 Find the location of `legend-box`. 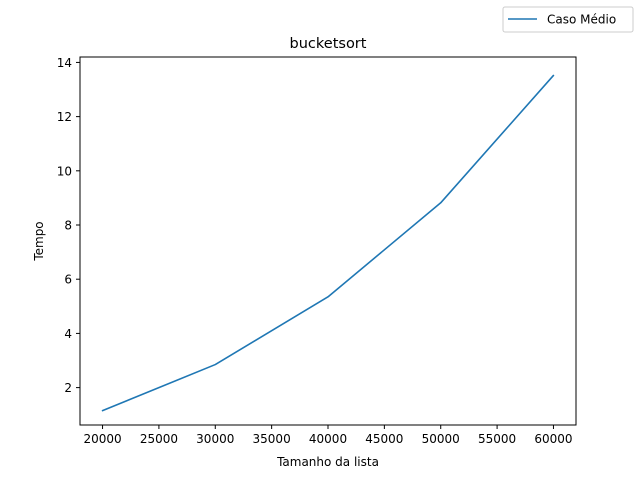

legend-box is located at coordinates (568, 19).